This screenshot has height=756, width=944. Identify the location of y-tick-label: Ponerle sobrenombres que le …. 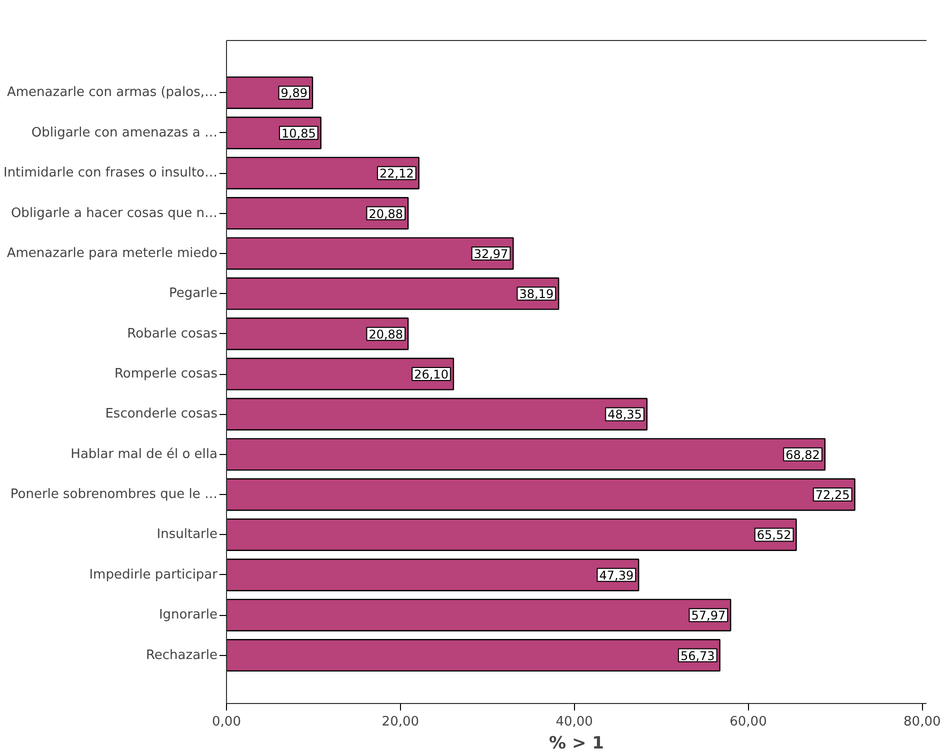
(114, 494).